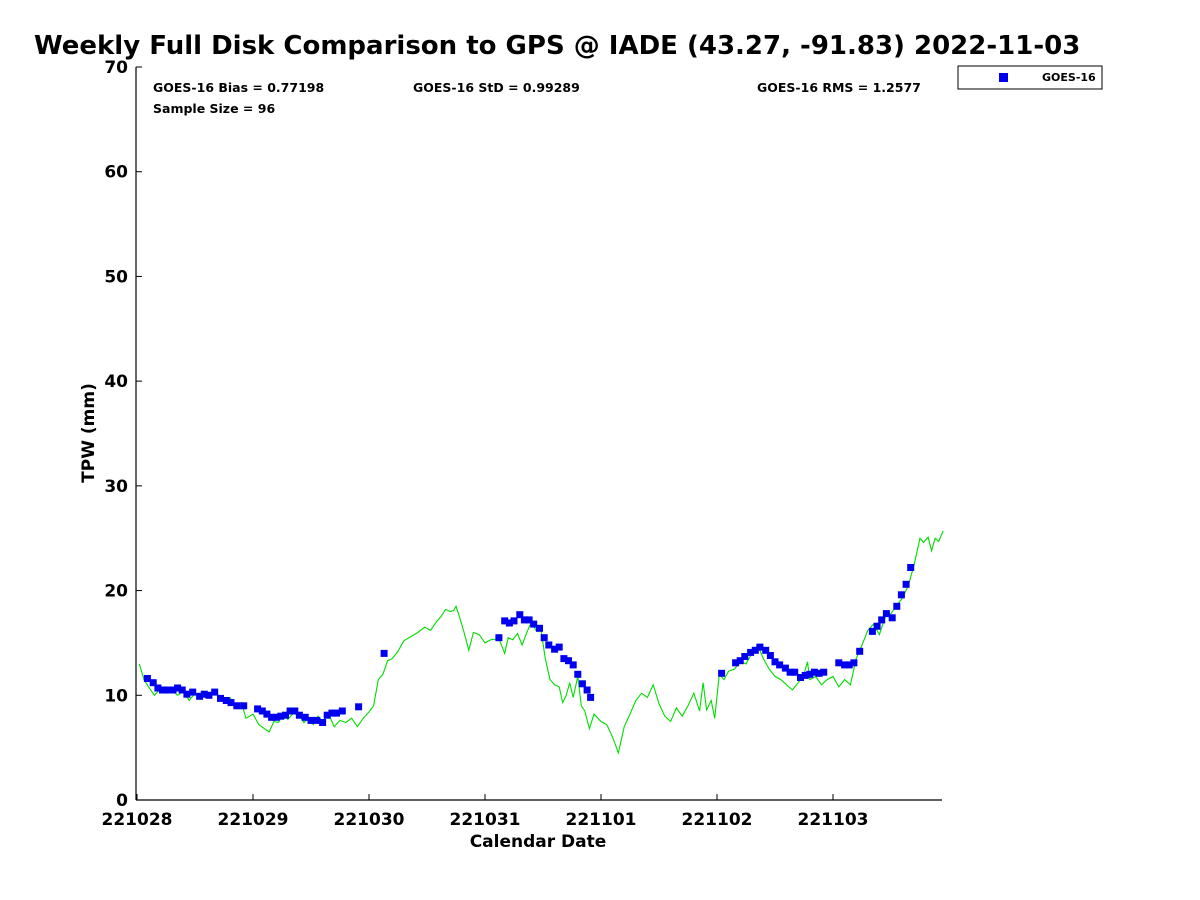 The width and height of the screenshot is (1200, 900). Describe the element at coordinates (833, 820) in the screenshot. I see `x-tick-label: 221103` at that location.